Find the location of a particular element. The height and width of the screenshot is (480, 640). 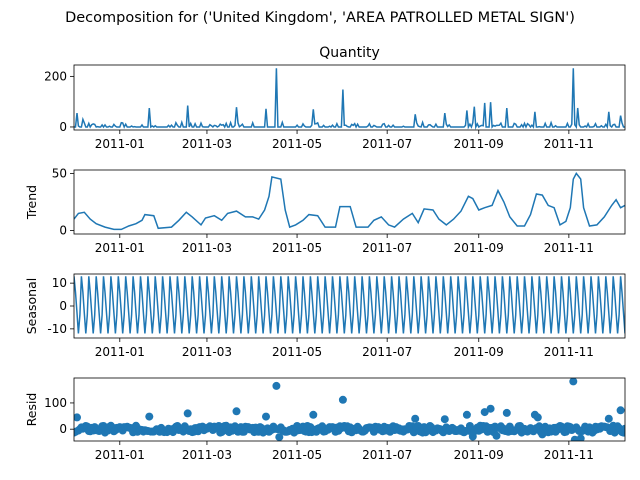

trend-series-line is located at coordinates (349, 201).